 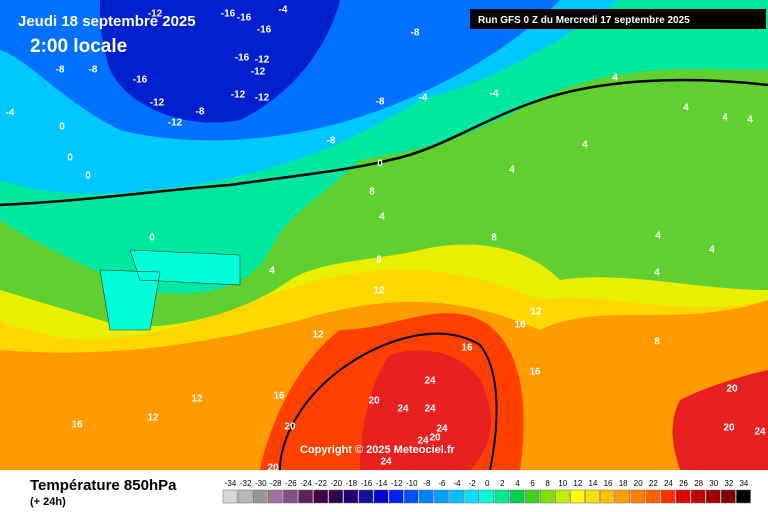 I want to click on legend-tick-label: 6, so click(x=532, y=483).